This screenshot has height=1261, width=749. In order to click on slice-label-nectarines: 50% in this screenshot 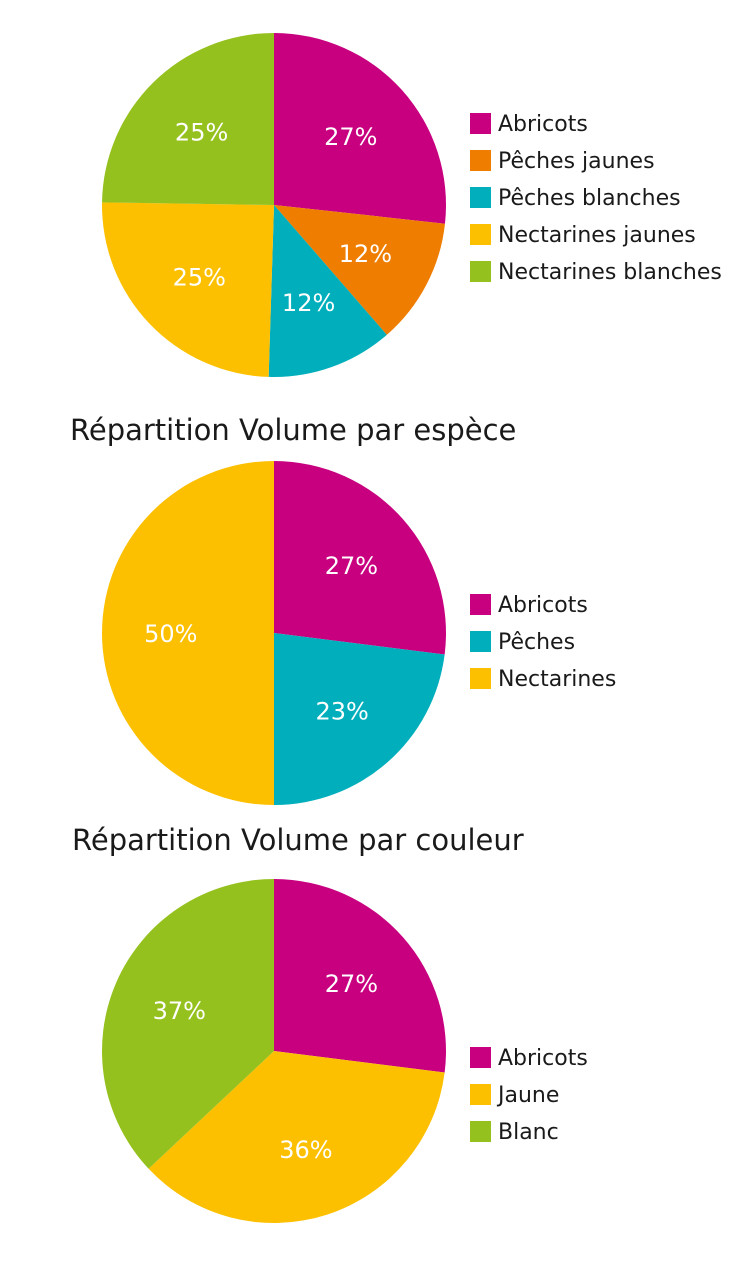, I will do `click(170, 634)`.